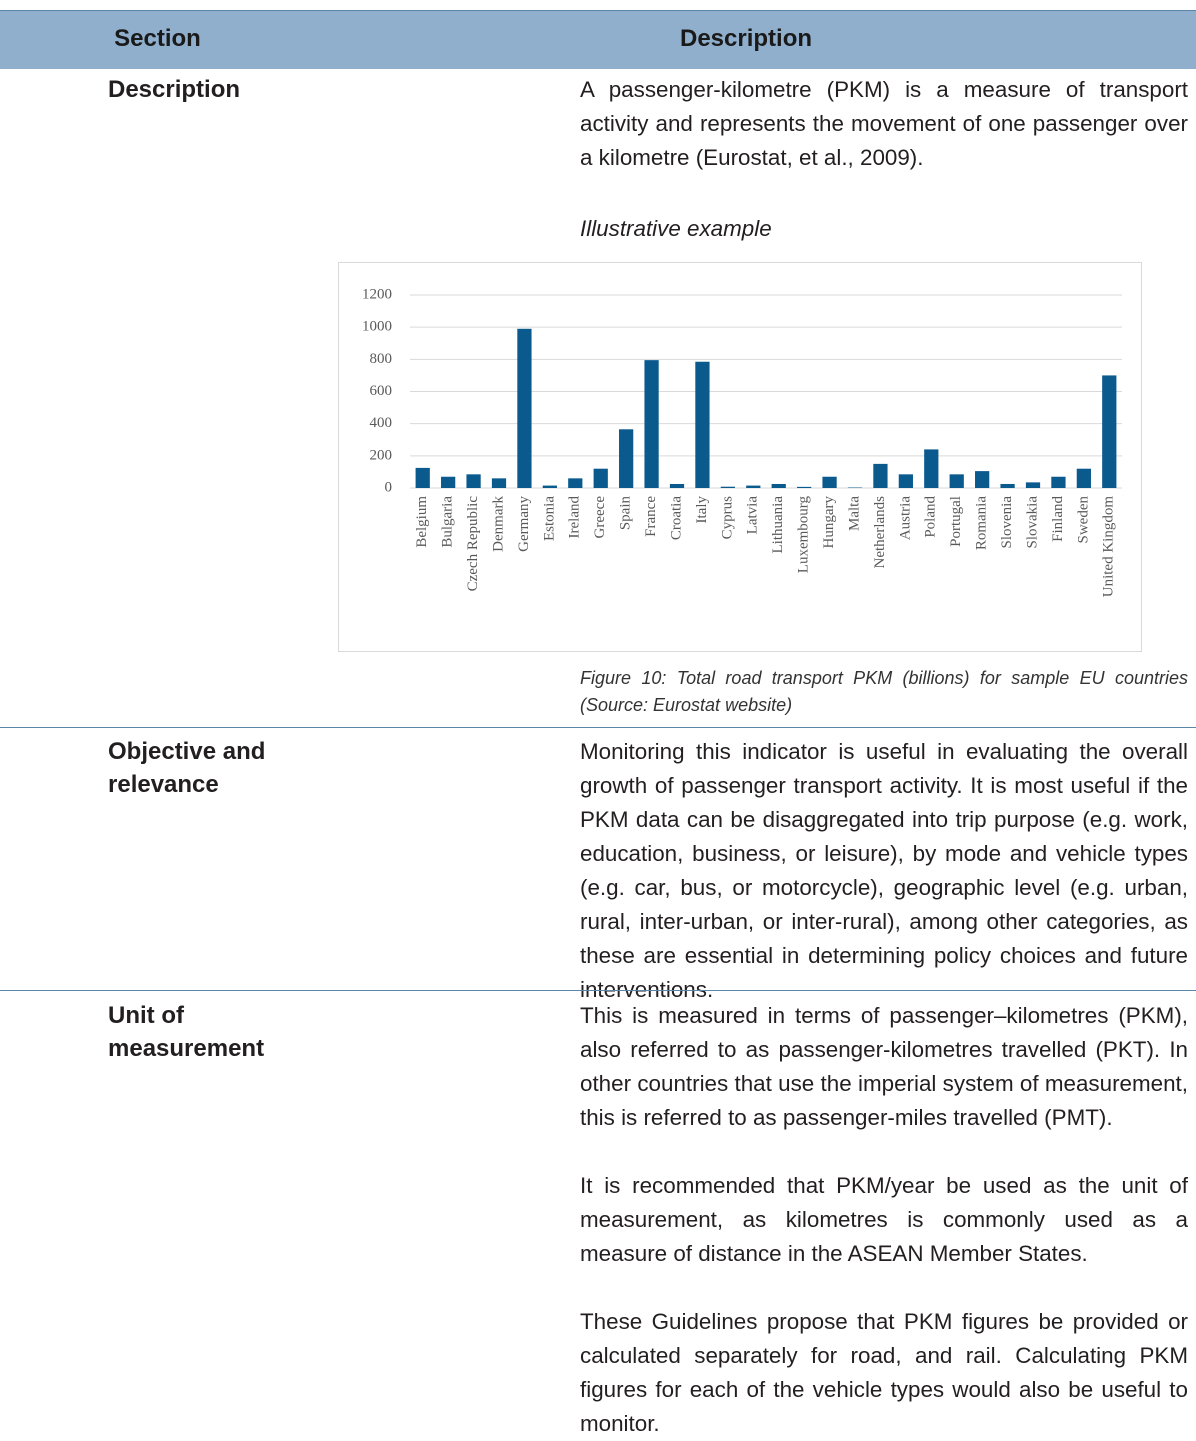 Image resolution: width=1196 pixels, height=1441 pixels. I want to click on x-tick-label: Latvia, so click(753, 515).